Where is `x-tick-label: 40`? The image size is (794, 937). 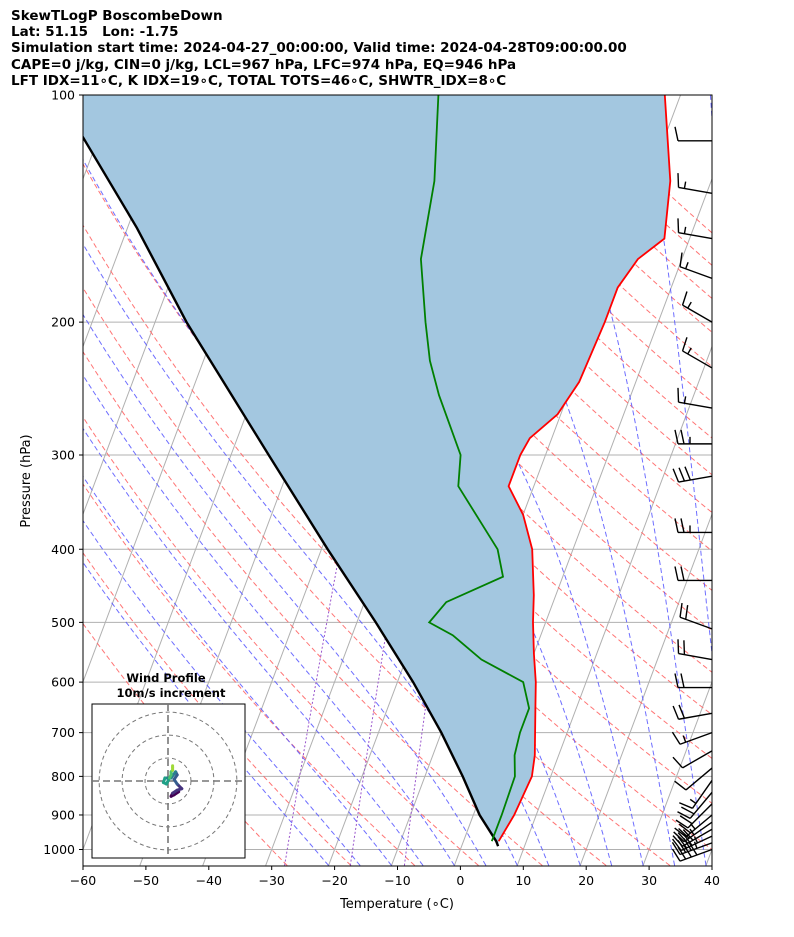 x-tick-label: 40 is located at coordinates (712, 880).